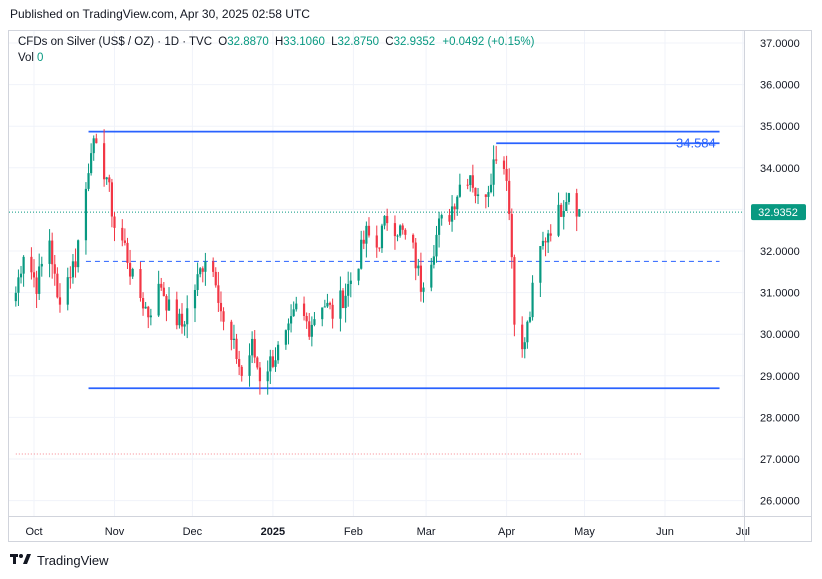  Describe the element at coordinates (73, 560) in the screenshot. I see `footer-brand-name: TradingView` at that location.